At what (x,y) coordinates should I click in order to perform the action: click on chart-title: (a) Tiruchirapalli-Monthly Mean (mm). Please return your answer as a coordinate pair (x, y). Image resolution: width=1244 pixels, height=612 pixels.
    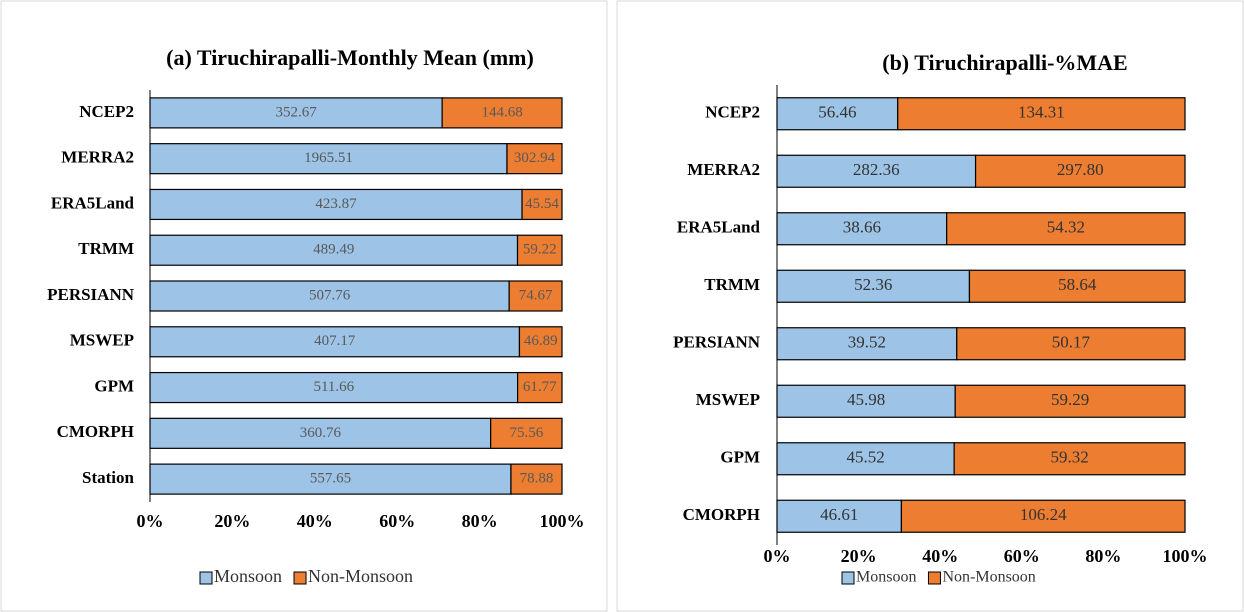
    Looking at the image, I should click on (350, 57).